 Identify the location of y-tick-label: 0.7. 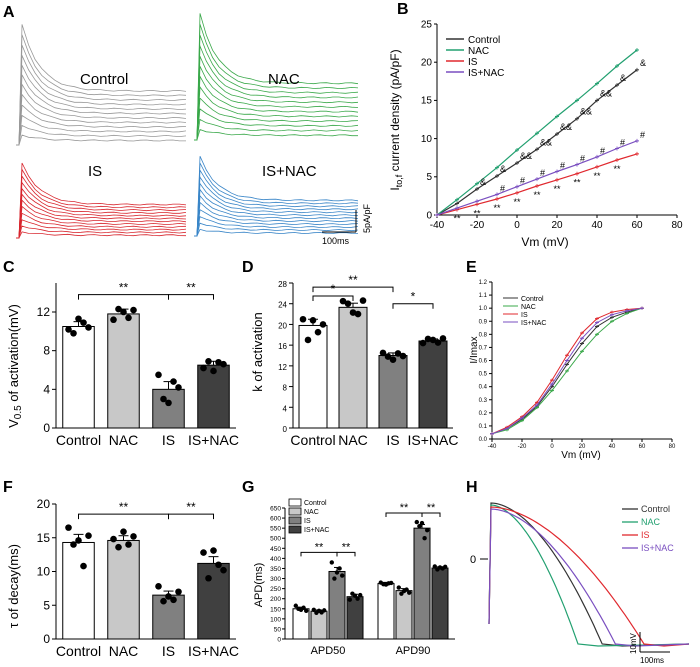
(483, 348).